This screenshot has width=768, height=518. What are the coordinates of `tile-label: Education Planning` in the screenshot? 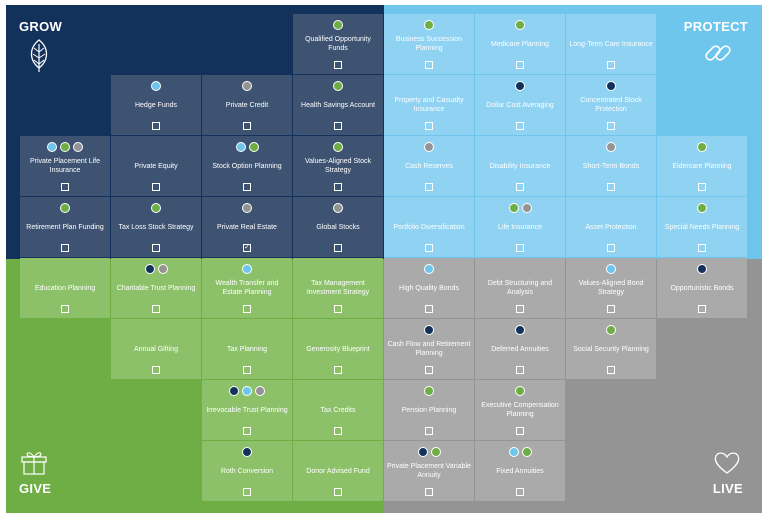 It's located at (65, 288).